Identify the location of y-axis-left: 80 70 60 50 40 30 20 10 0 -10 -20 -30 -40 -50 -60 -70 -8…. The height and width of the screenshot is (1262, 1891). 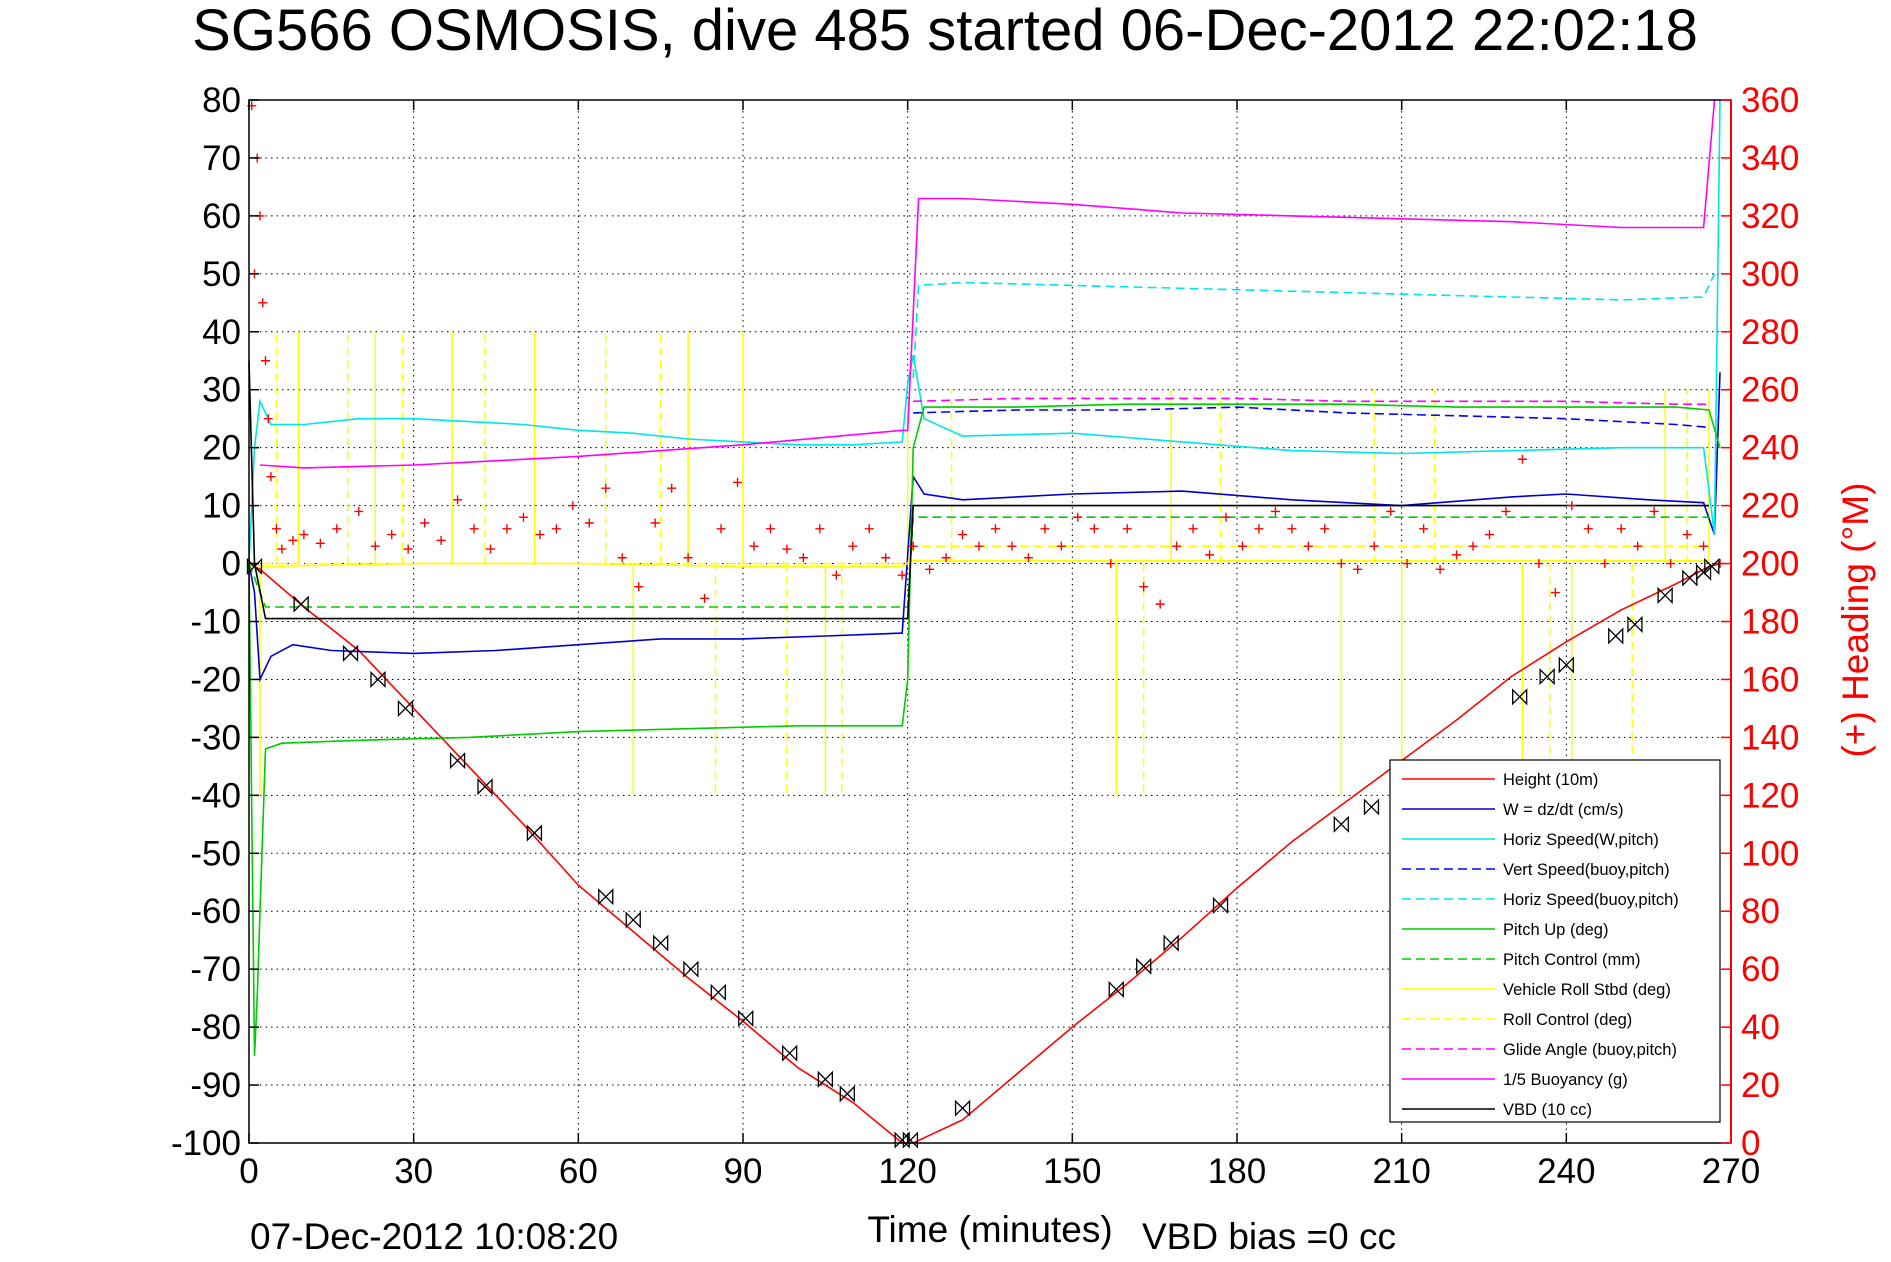
(215, 622).